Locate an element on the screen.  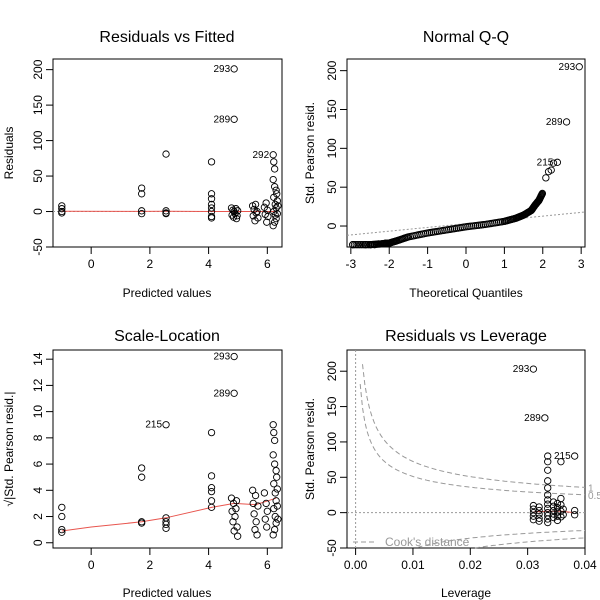
chart-title: Residuals vs Leverage is located at coordinates (466, 336).